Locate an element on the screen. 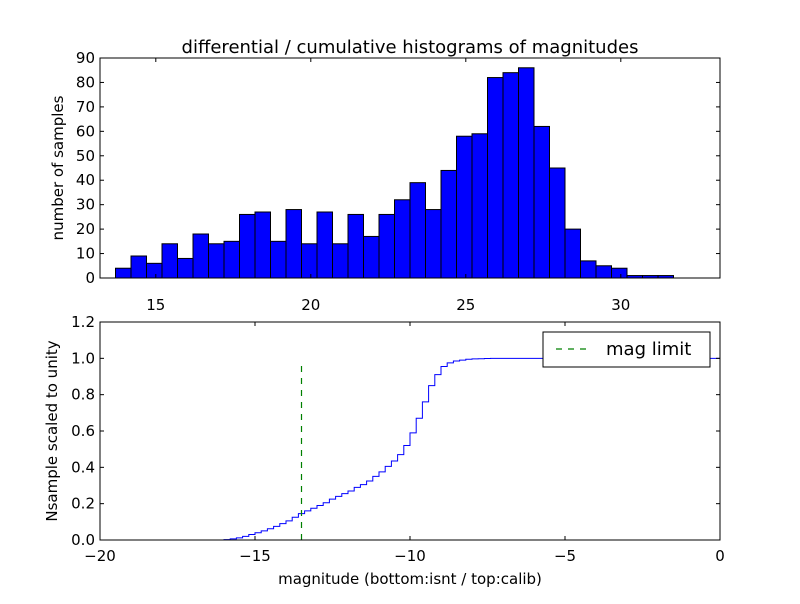 The height and width of the screenshot is (604, 800). bottom-x-tick-label: −20 is located at coordinates (100, 556).